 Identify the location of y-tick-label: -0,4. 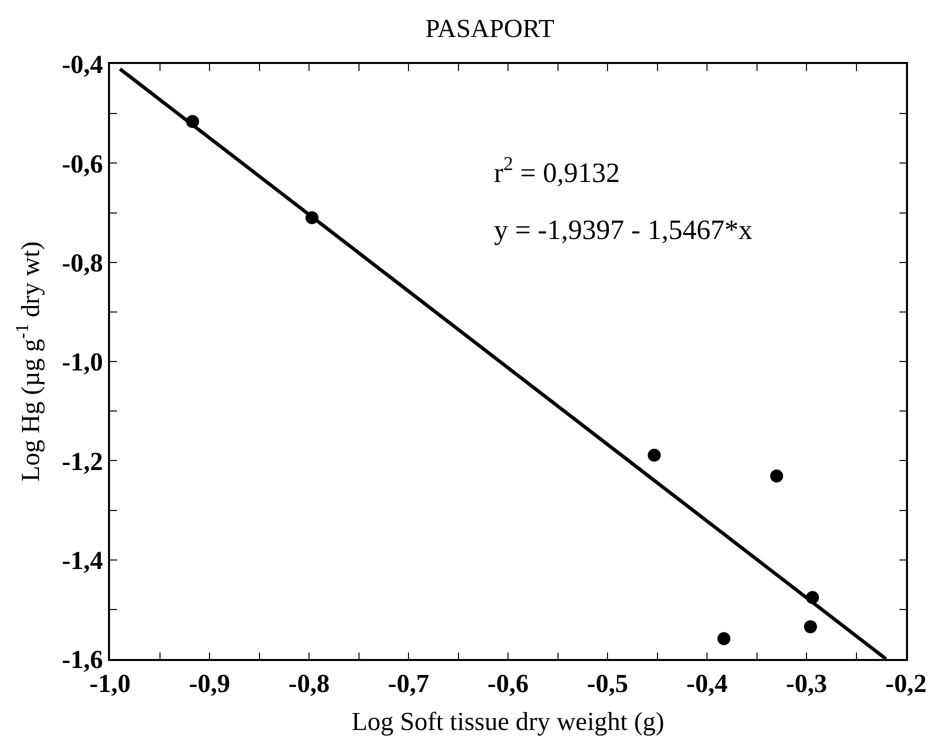
(83, 65).